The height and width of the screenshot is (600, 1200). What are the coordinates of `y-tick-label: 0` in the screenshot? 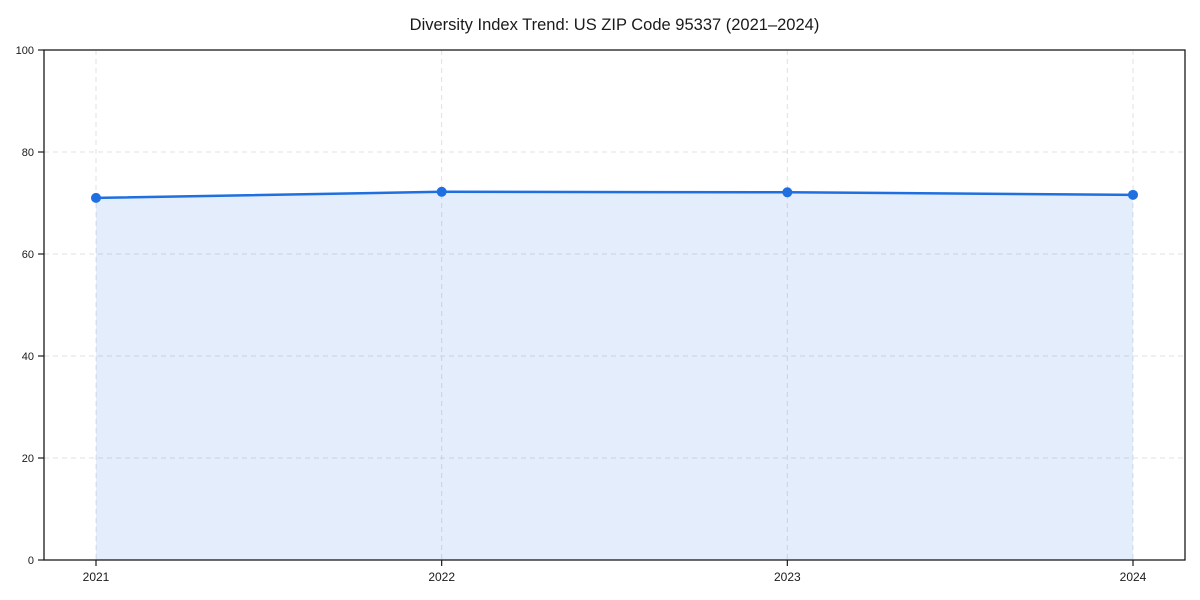 It's located at (31, 561).